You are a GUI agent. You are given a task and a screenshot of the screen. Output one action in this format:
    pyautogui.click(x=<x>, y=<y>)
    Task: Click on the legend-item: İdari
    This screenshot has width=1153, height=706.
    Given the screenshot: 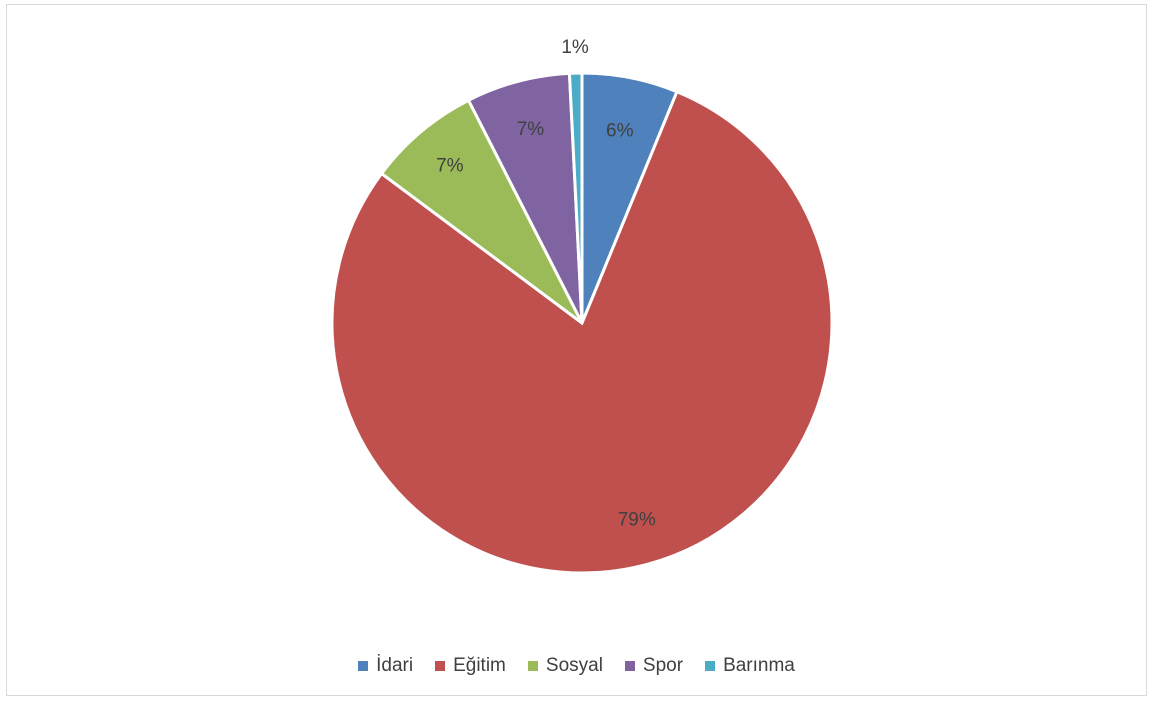 What is the action you would take?
    pyautogui.click(x=385, y=666)
    